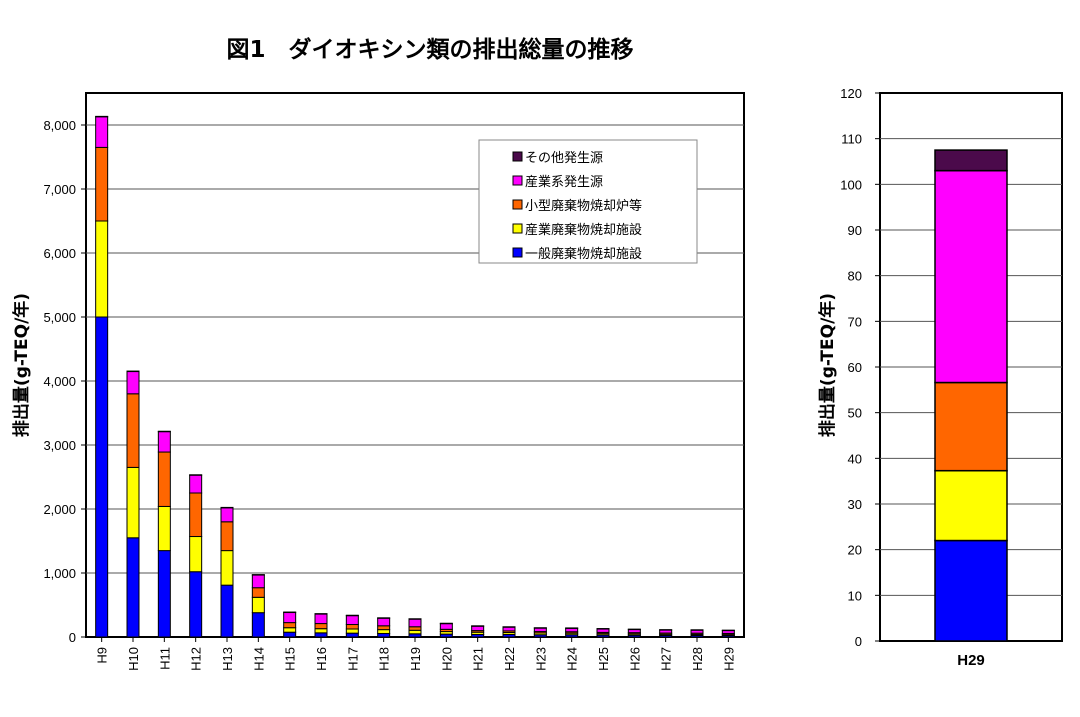 The image size is (1080, 717). Describe the element at coordinates (583, 254) in the screenshot. I see `legend-label: 一般廃棄物焼却施設` at that location.